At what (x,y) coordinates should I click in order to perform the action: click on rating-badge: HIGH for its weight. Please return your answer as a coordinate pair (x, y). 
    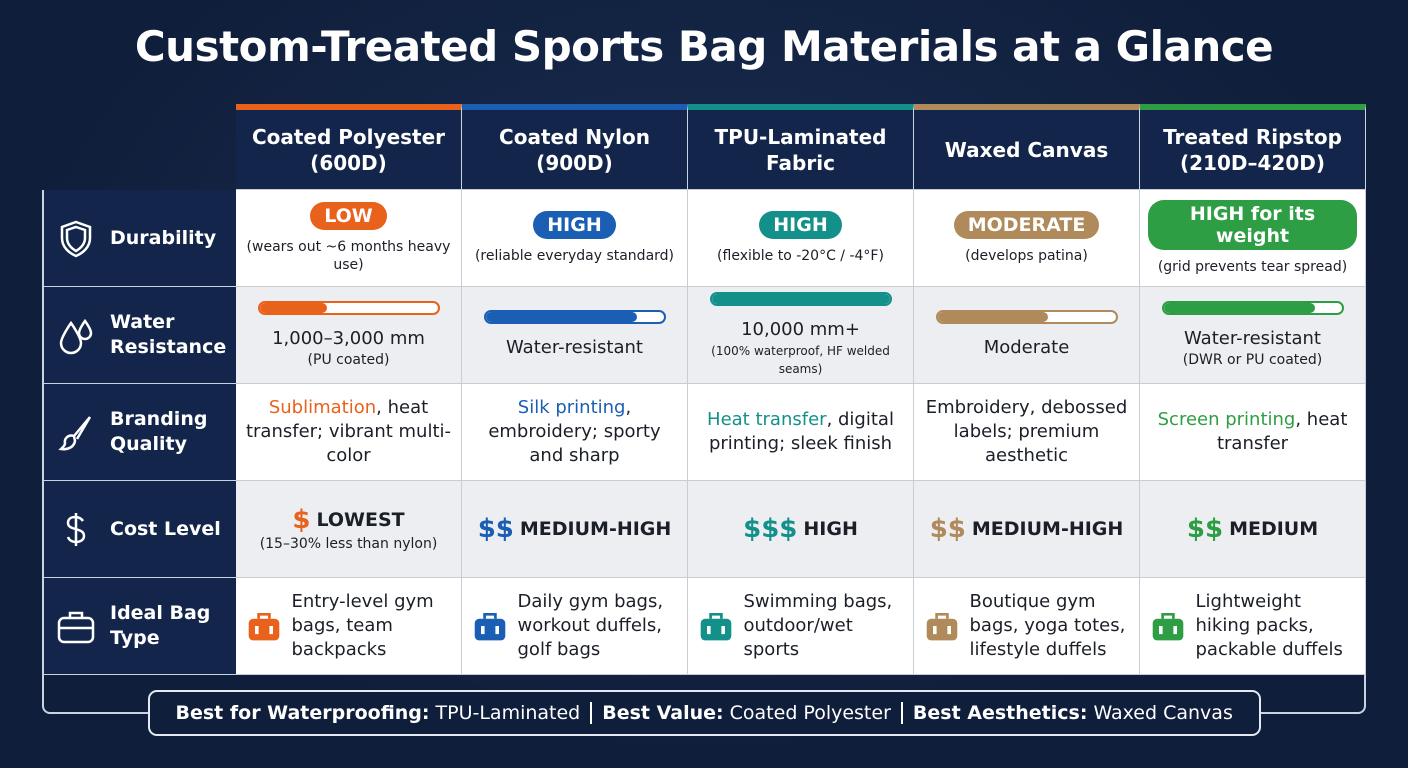
    Looking at the image, I should click on (1252, 225).